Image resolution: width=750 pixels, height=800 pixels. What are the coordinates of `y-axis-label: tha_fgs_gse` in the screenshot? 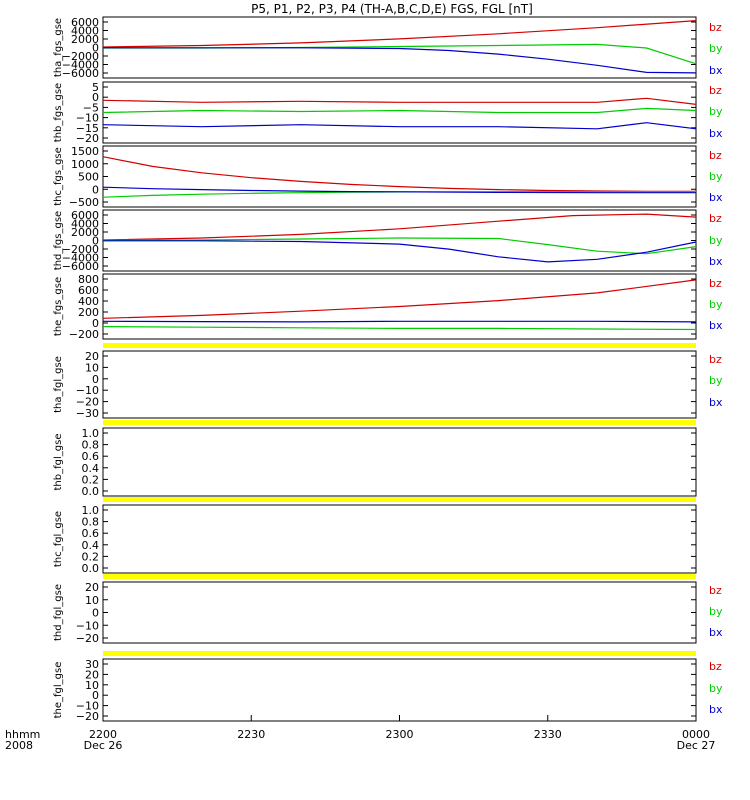 It's located at (58, 47).